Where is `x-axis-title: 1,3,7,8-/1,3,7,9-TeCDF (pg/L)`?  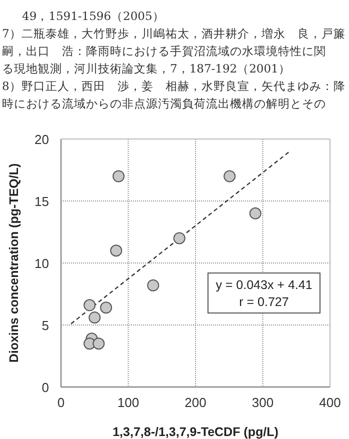
x-axis-title: 1,3,7,8-/1,3,7,9-TeCDF (pg/L) is located at coordinates (195, 432).